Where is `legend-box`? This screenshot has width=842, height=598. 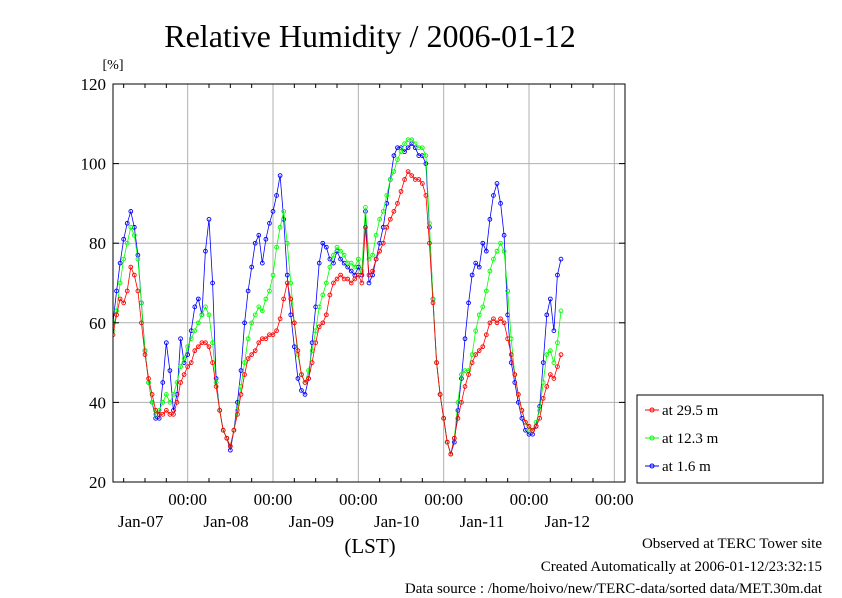
legend-box is located at coordinates (730, 439).